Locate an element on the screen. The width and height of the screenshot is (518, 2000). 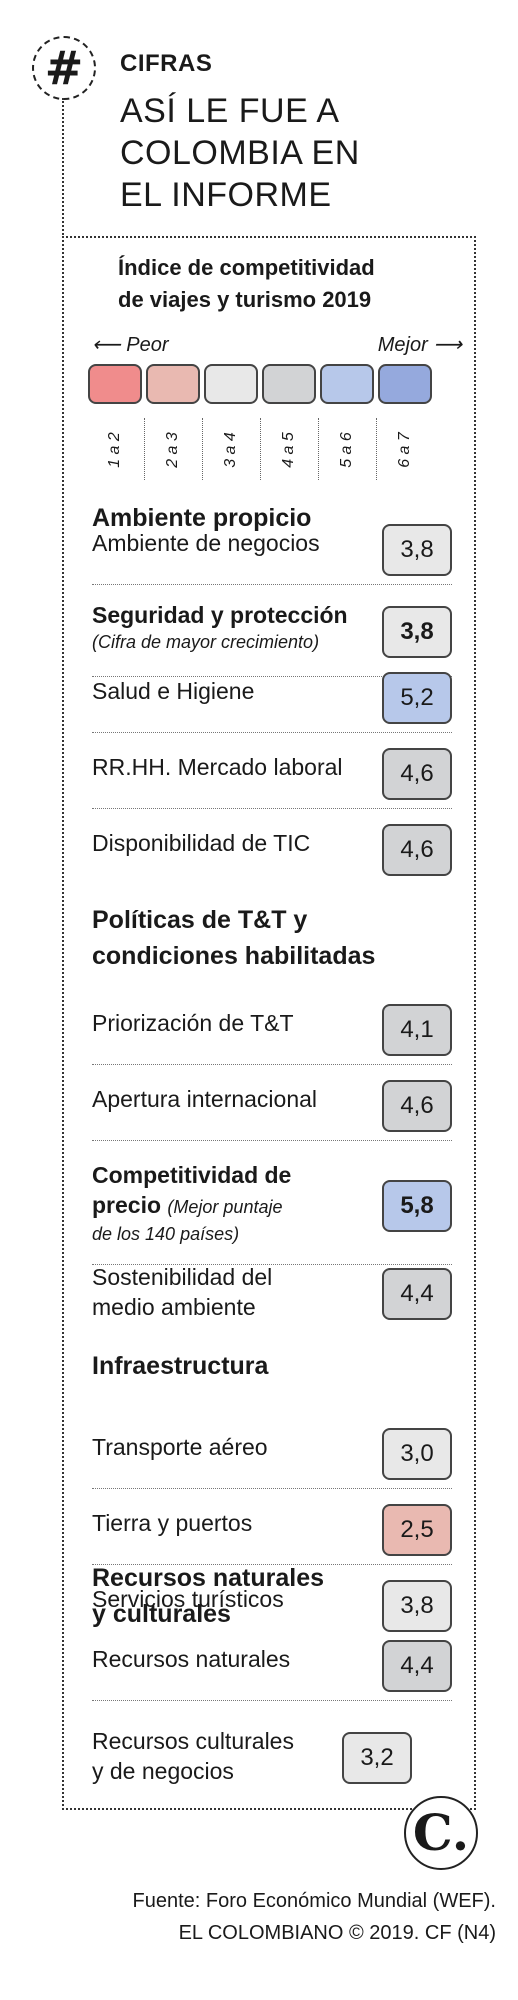
indicator-label: Priorización de T&T is located at coordinates (193, 1023).